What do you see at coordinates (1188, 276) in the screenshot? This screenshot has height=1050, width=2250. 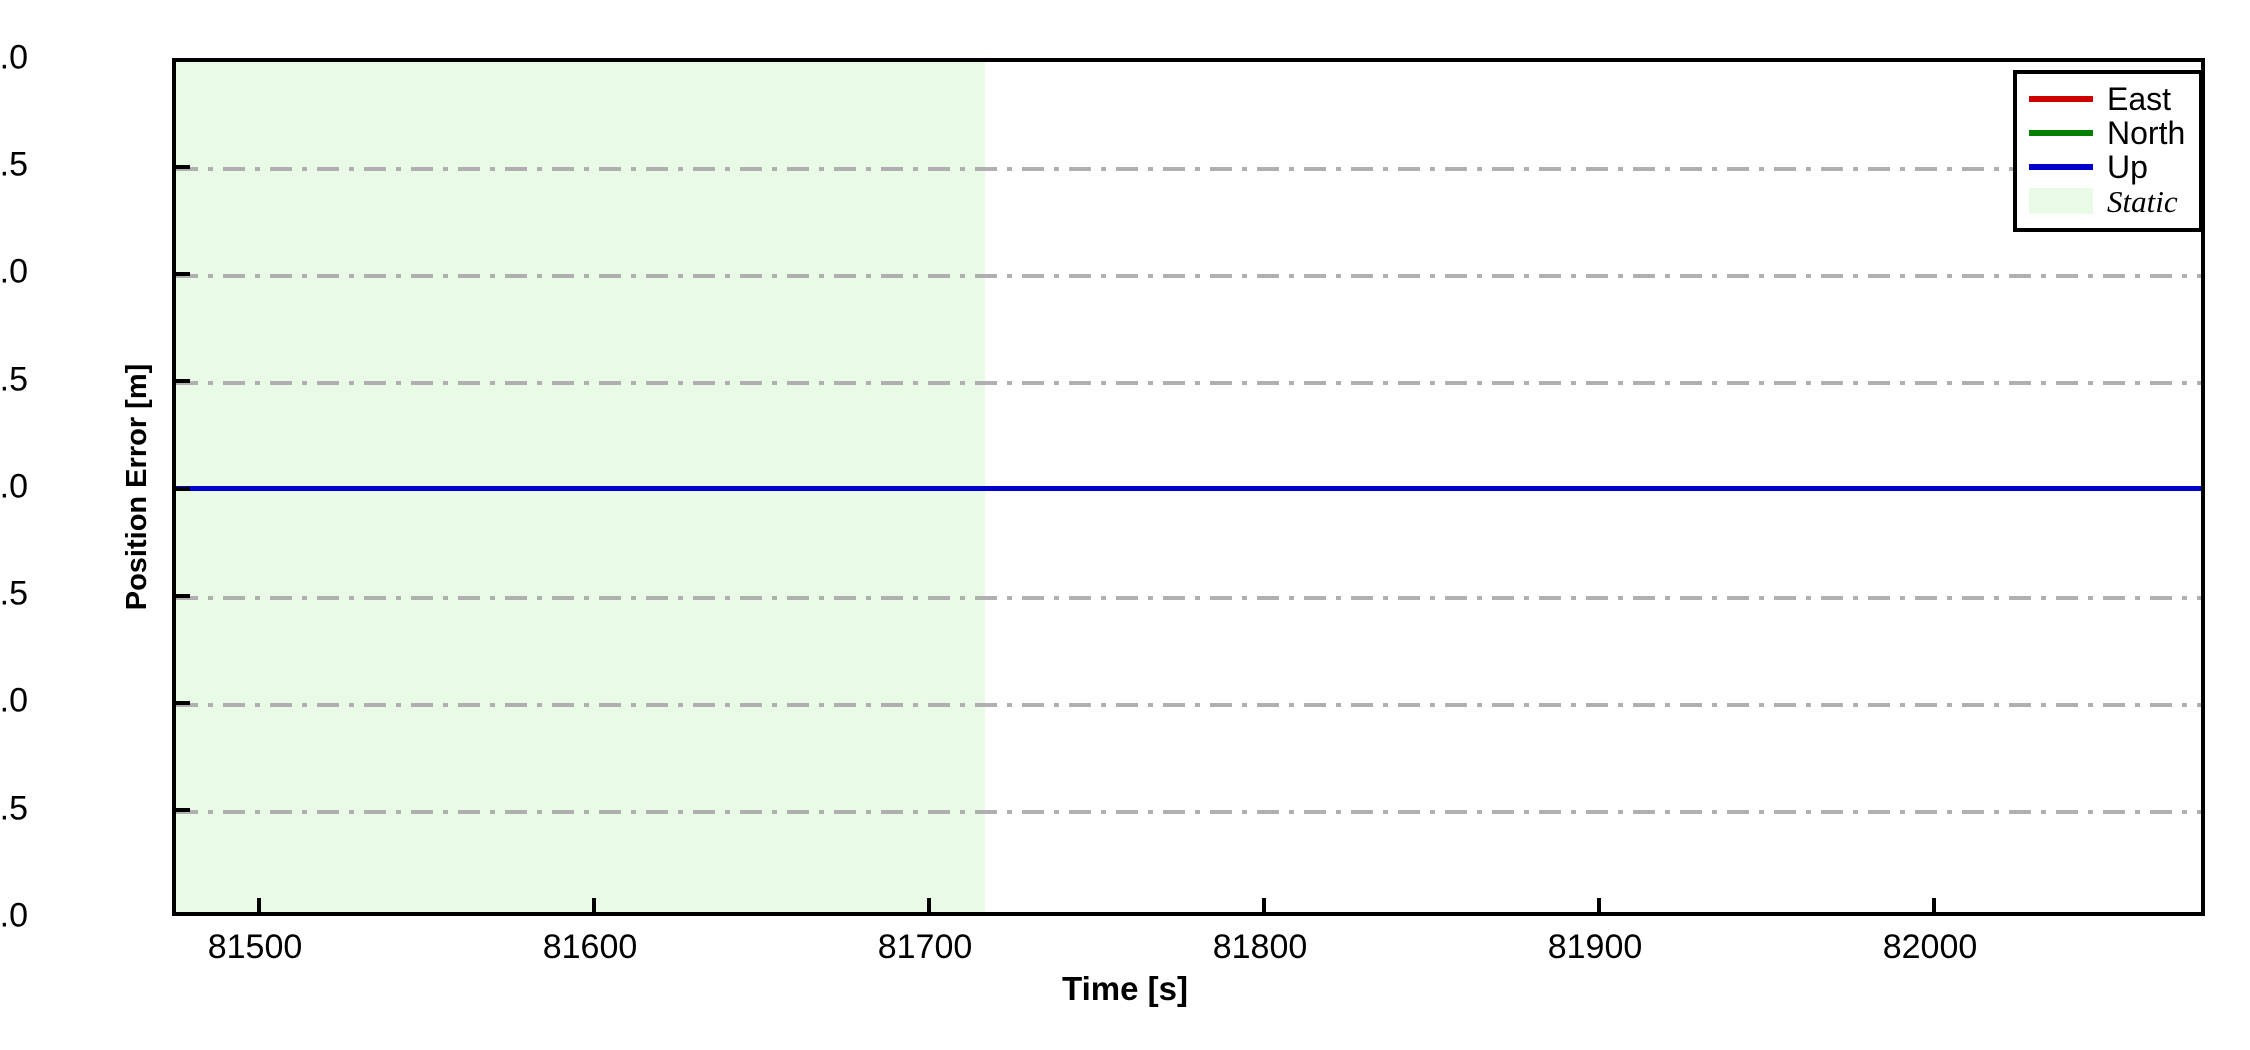 I see `gridline-1.0` at bounding box center [1188, 276].